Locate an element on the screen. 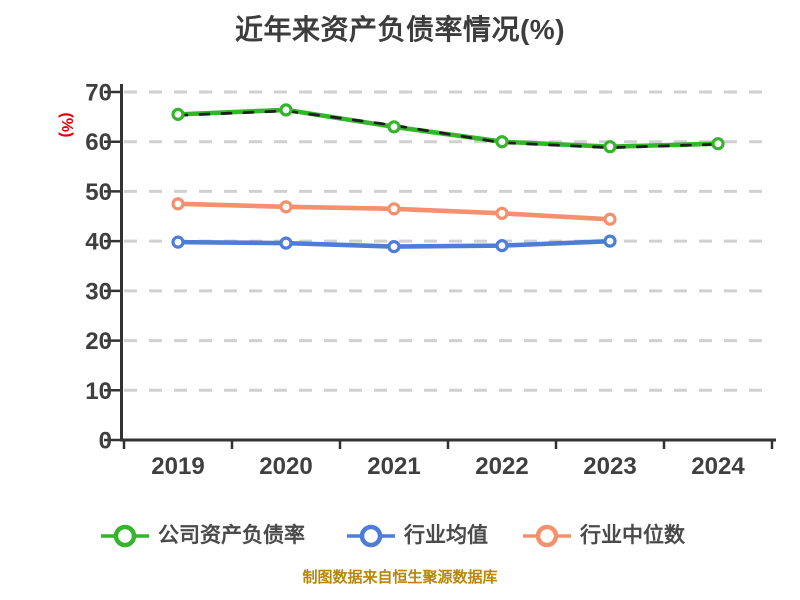 The image size is (800, 600). x-axis-tick-label: 2021 is located at coordinates (393, 466).